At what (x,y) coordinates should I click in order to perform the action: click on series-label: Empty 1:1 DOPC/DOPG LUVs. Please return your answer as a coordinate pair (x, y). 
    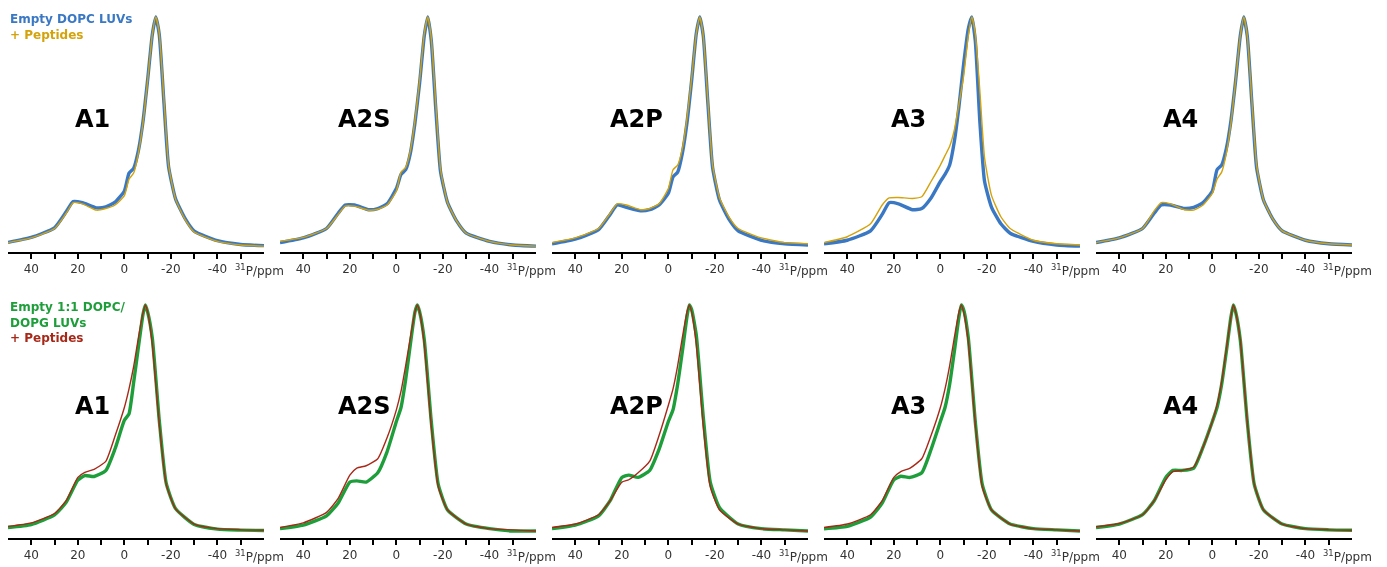
    Looking at the image, I should click on (68, 315).